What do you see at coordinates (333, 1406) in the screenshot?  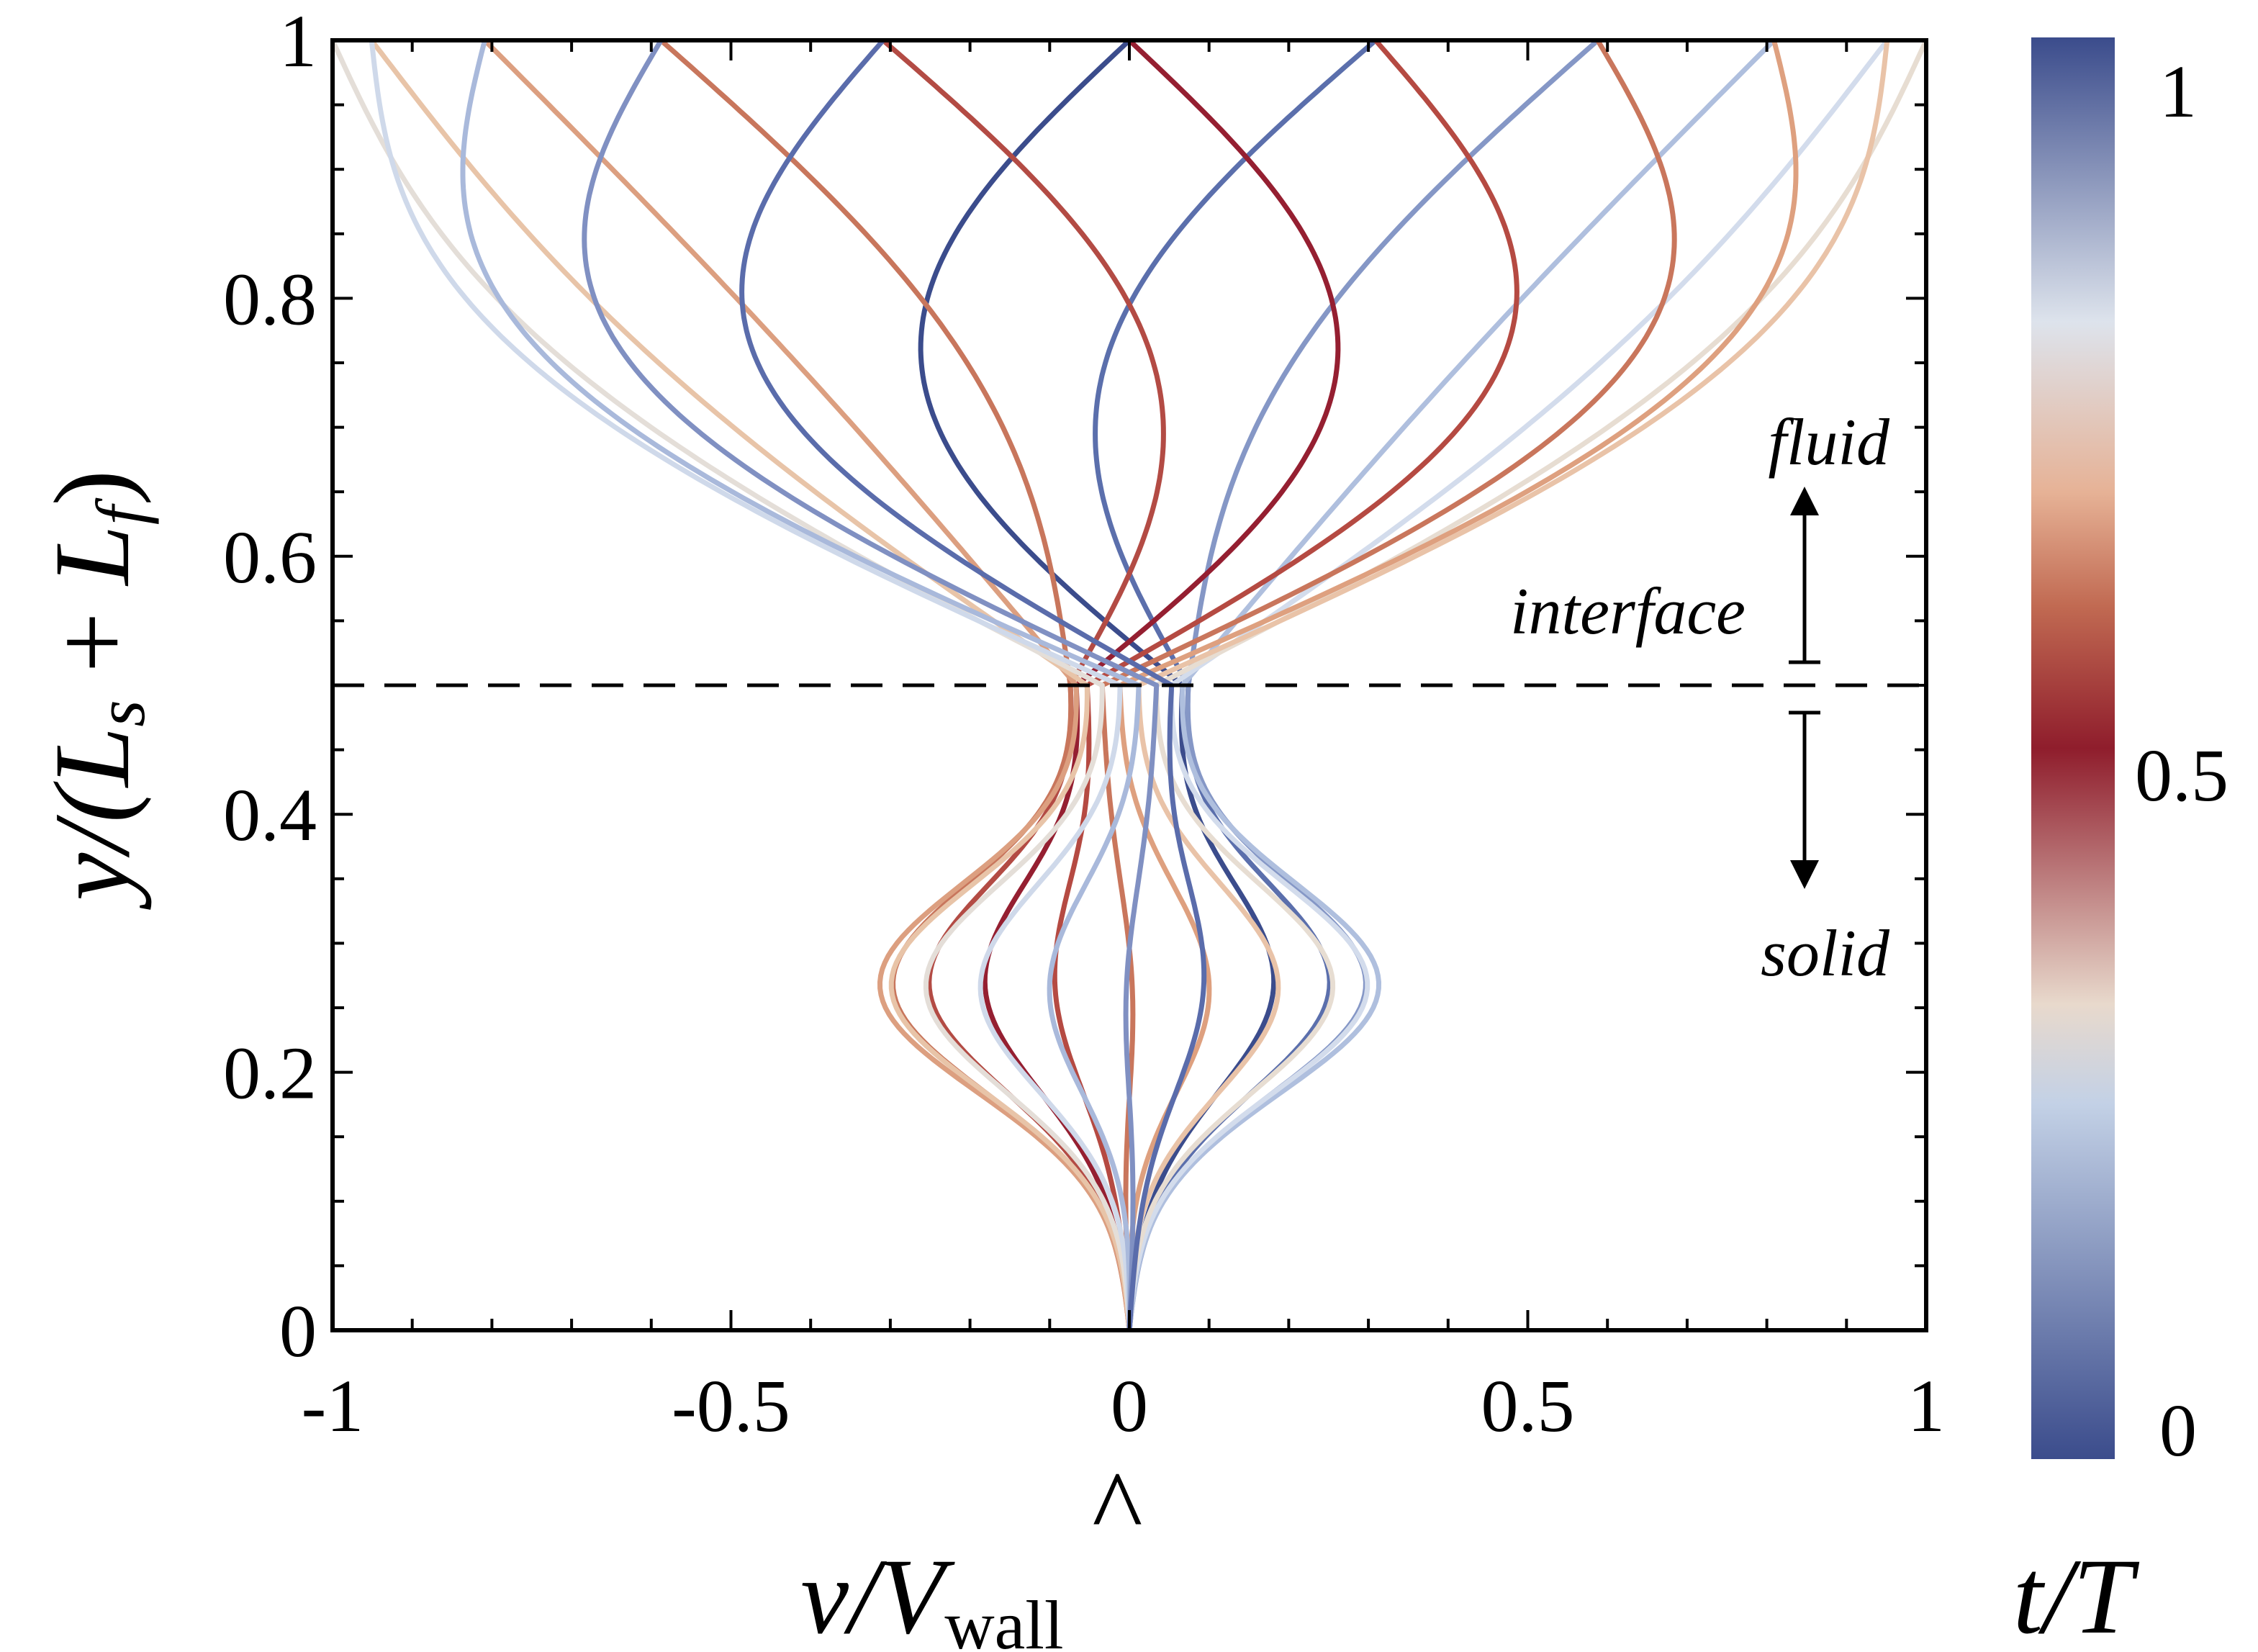 I see `x-tick-label: -1` at bounding box center [333, 1406].